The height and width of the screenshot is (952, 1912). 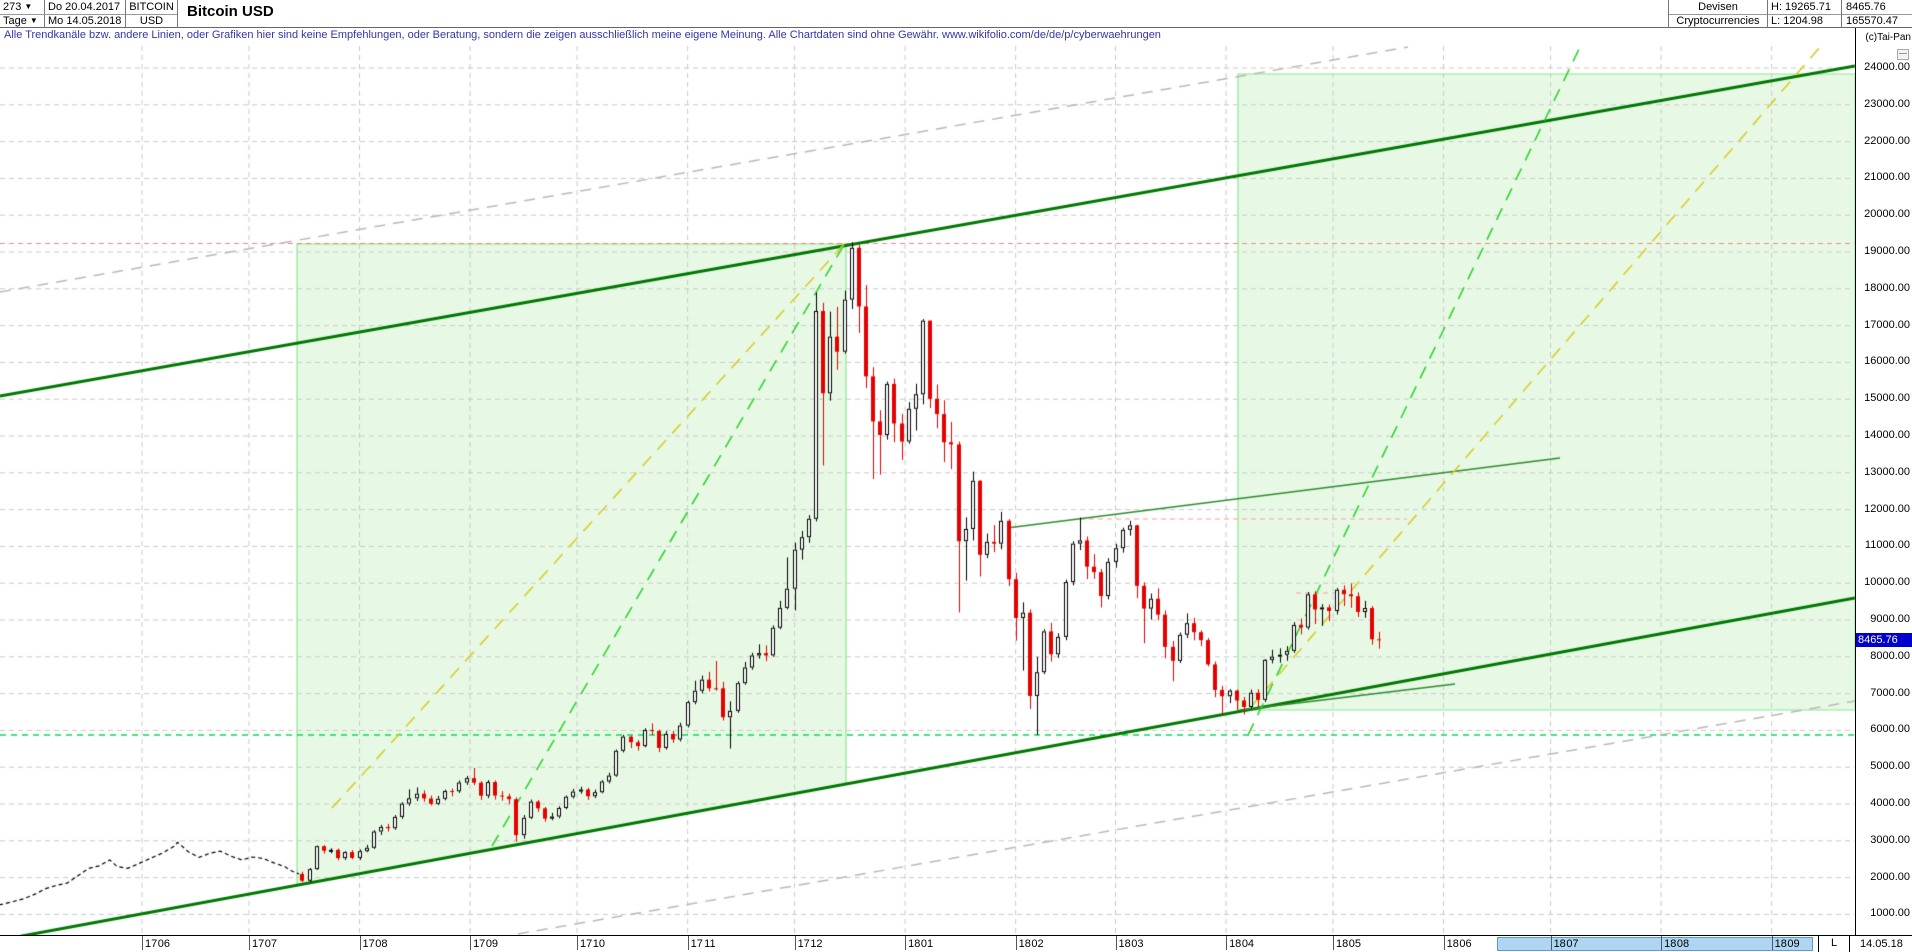 I want to click on market-group: Devisen, so click(x=1718, y=7).